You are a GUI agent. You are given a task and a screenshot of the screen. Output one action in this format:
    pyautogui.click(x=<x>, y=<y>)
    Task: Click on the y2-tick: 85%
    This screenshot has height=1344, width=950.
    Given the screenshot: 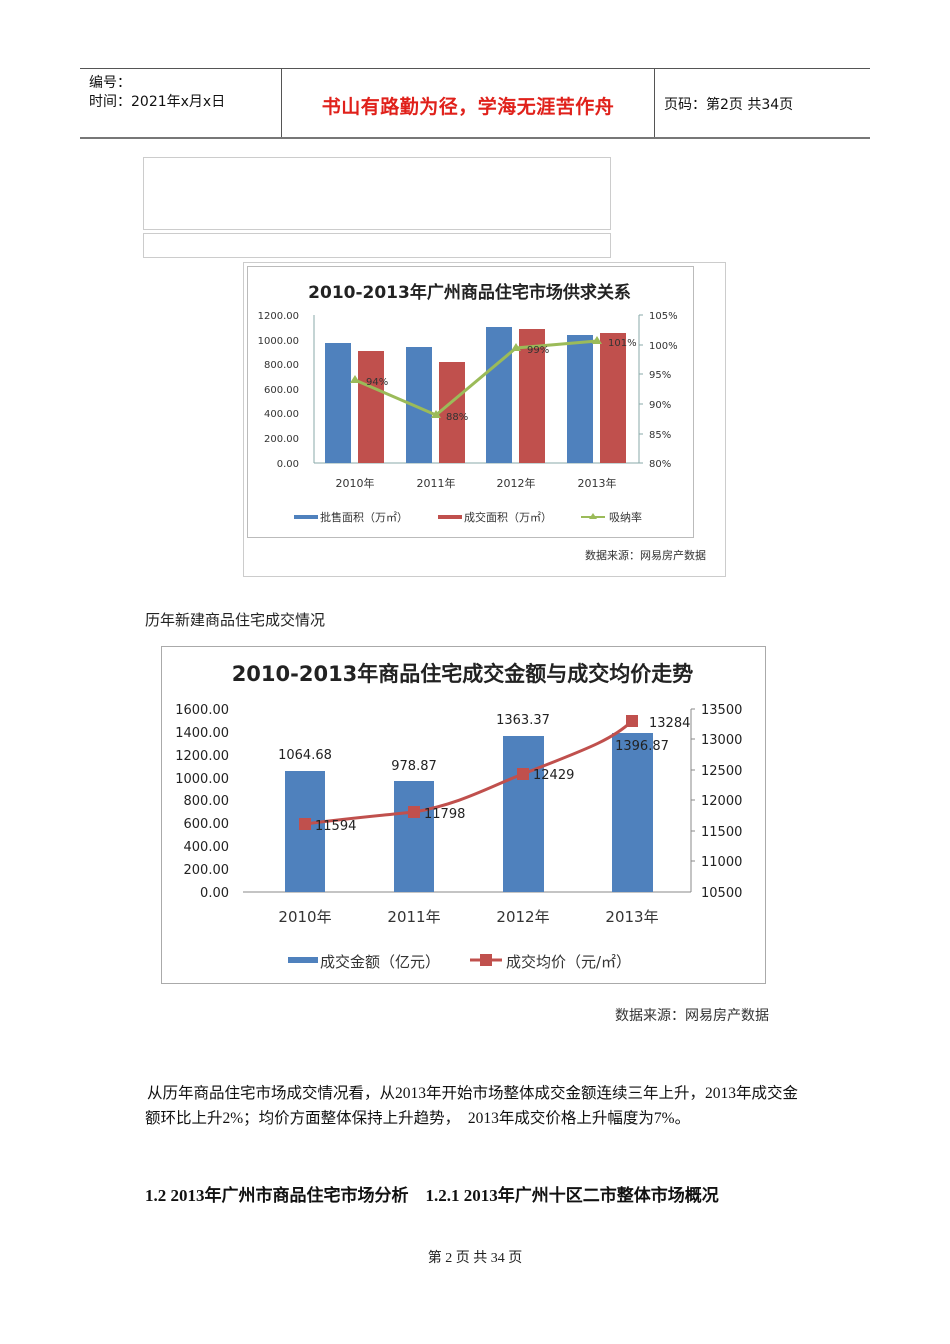 What is the action you would take?
    pyautogui.click(x=660, y=435)
    